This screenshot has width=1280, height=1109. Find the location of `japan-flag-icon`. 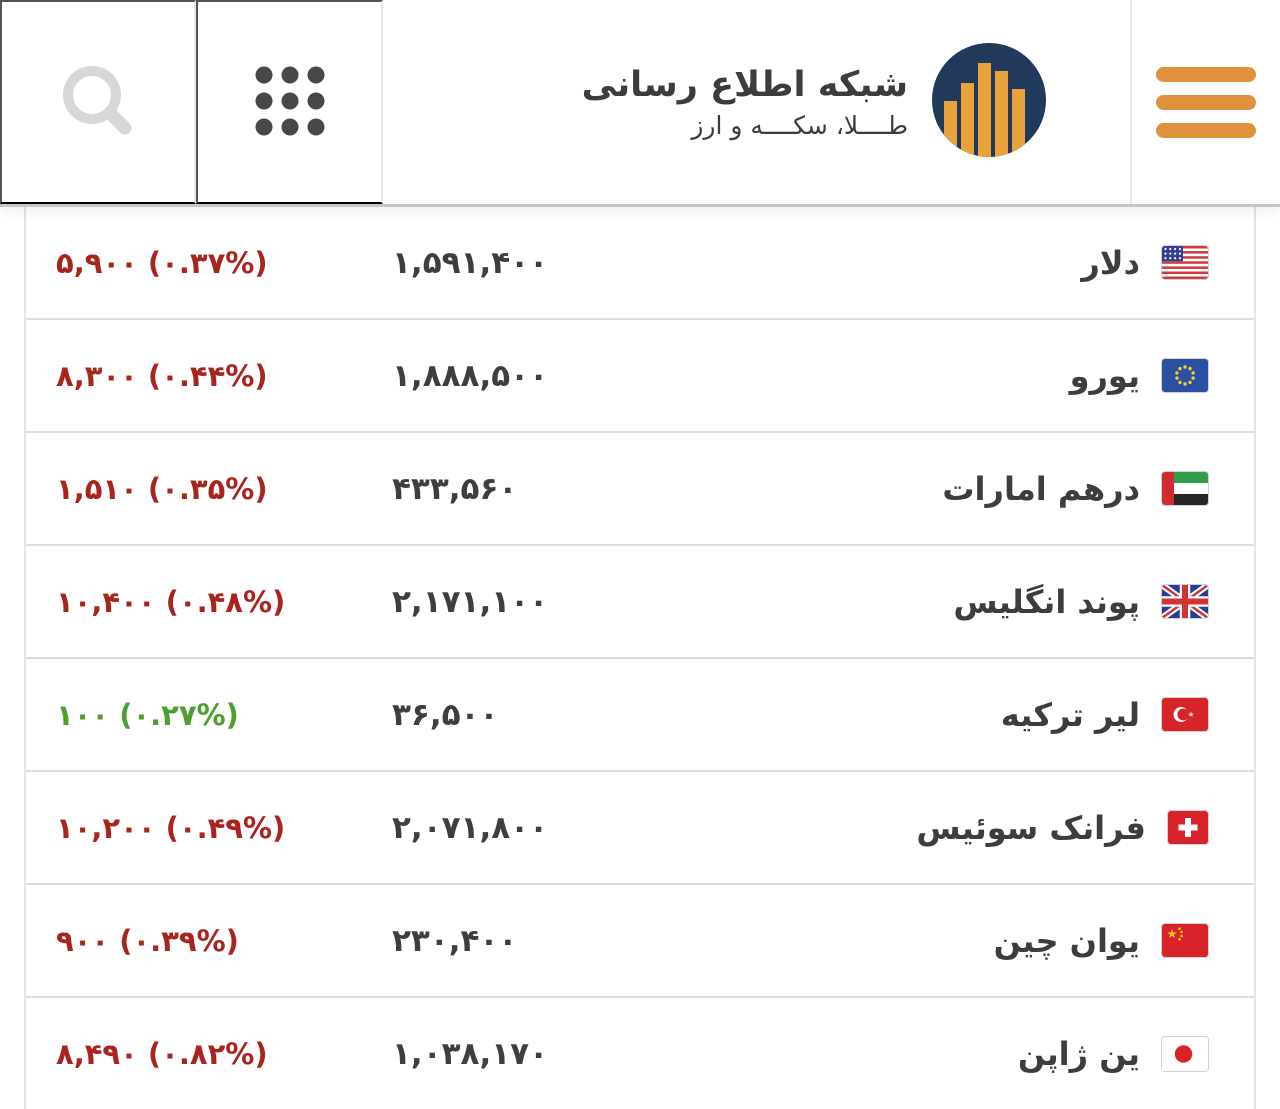

japan-flag-icon is located at coordinates (1185, 1053).